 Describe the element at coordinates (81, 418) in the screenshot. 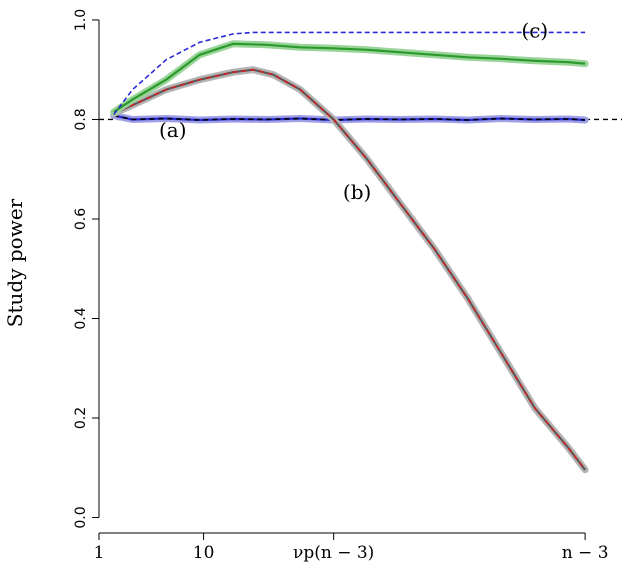

I see `y-tick-label: 0.2` at that location.